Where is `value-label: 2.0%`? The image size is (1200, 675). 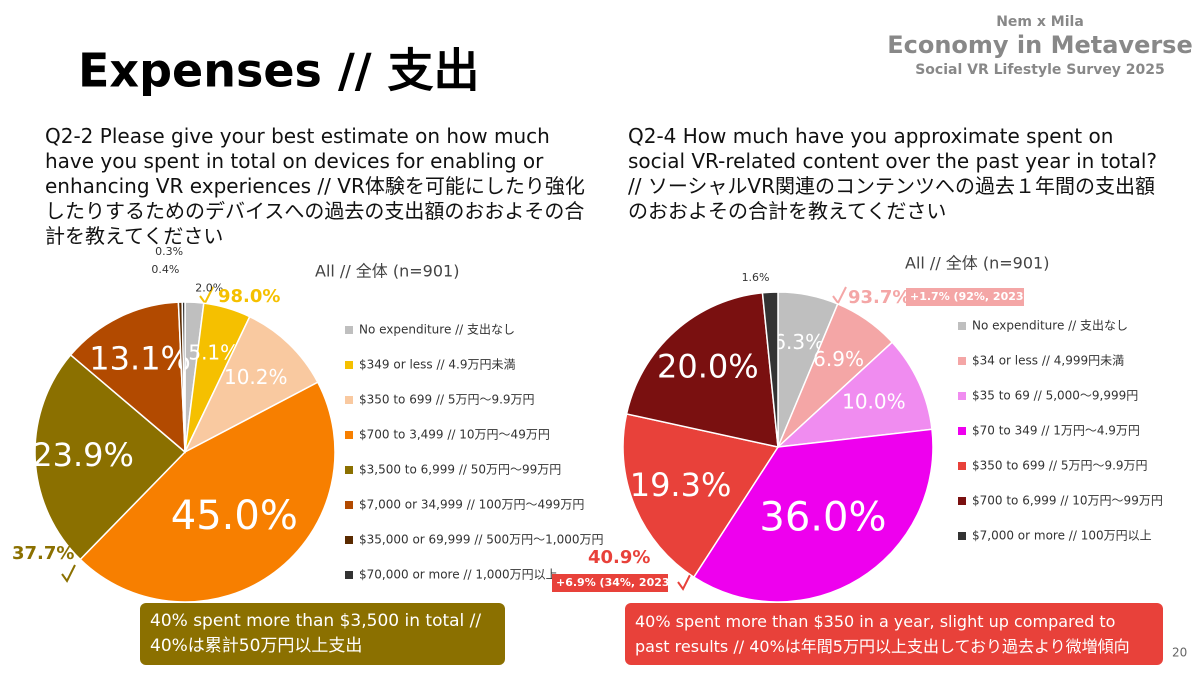
value-label: 2.0% is located at coordinates (209, 287).